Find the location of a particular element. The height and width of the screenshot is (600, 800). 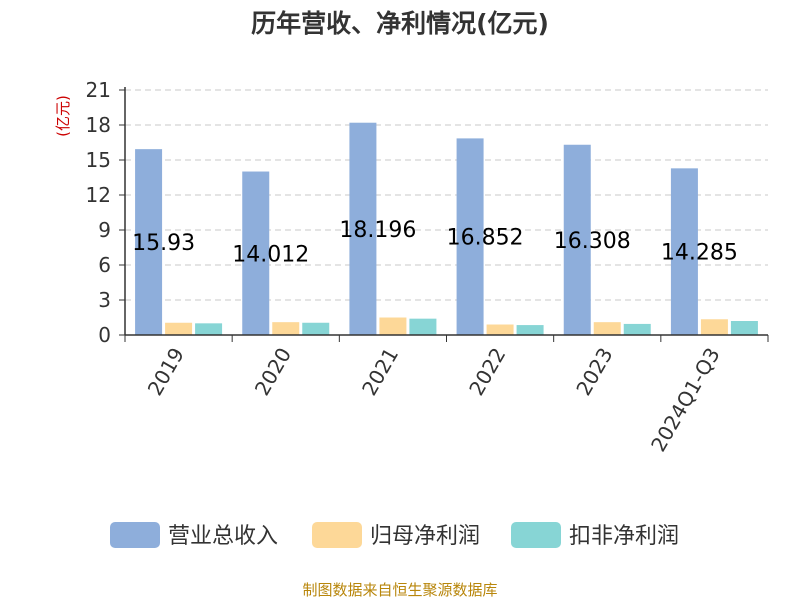

data-label: 15.93 is located at coordinates (163, 243).